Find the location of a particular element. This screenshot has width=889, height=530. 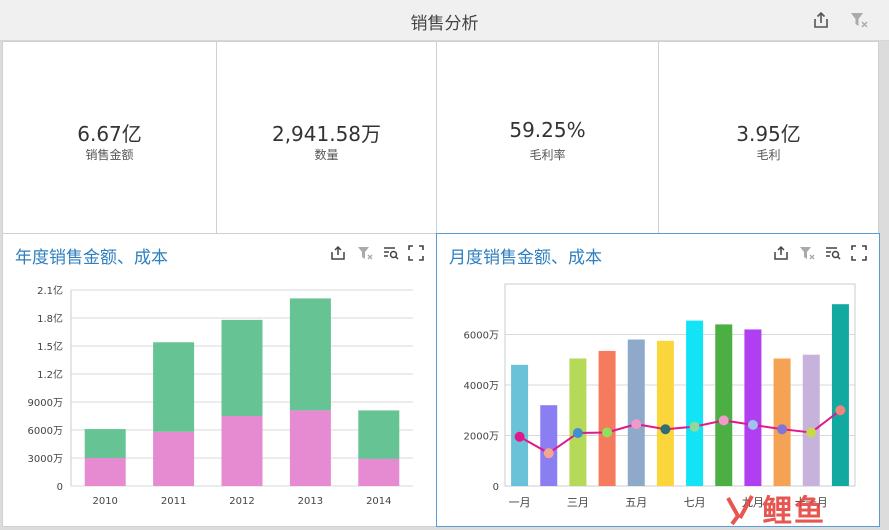

x-tick-label: 五月 is located at coordinates (636, 502).